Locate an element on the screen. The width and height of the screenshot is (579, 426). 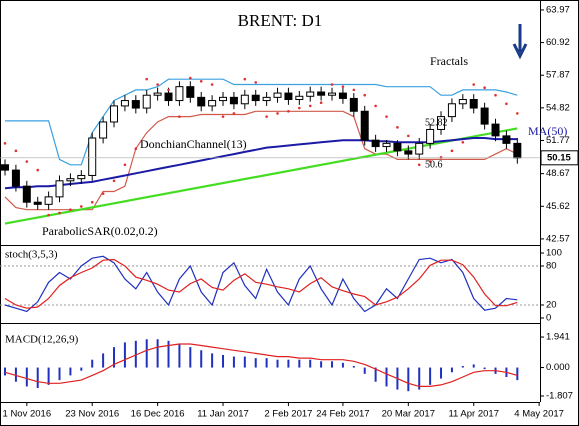
chart-title: BRENT: D1 is located at coordinates (280, 20).